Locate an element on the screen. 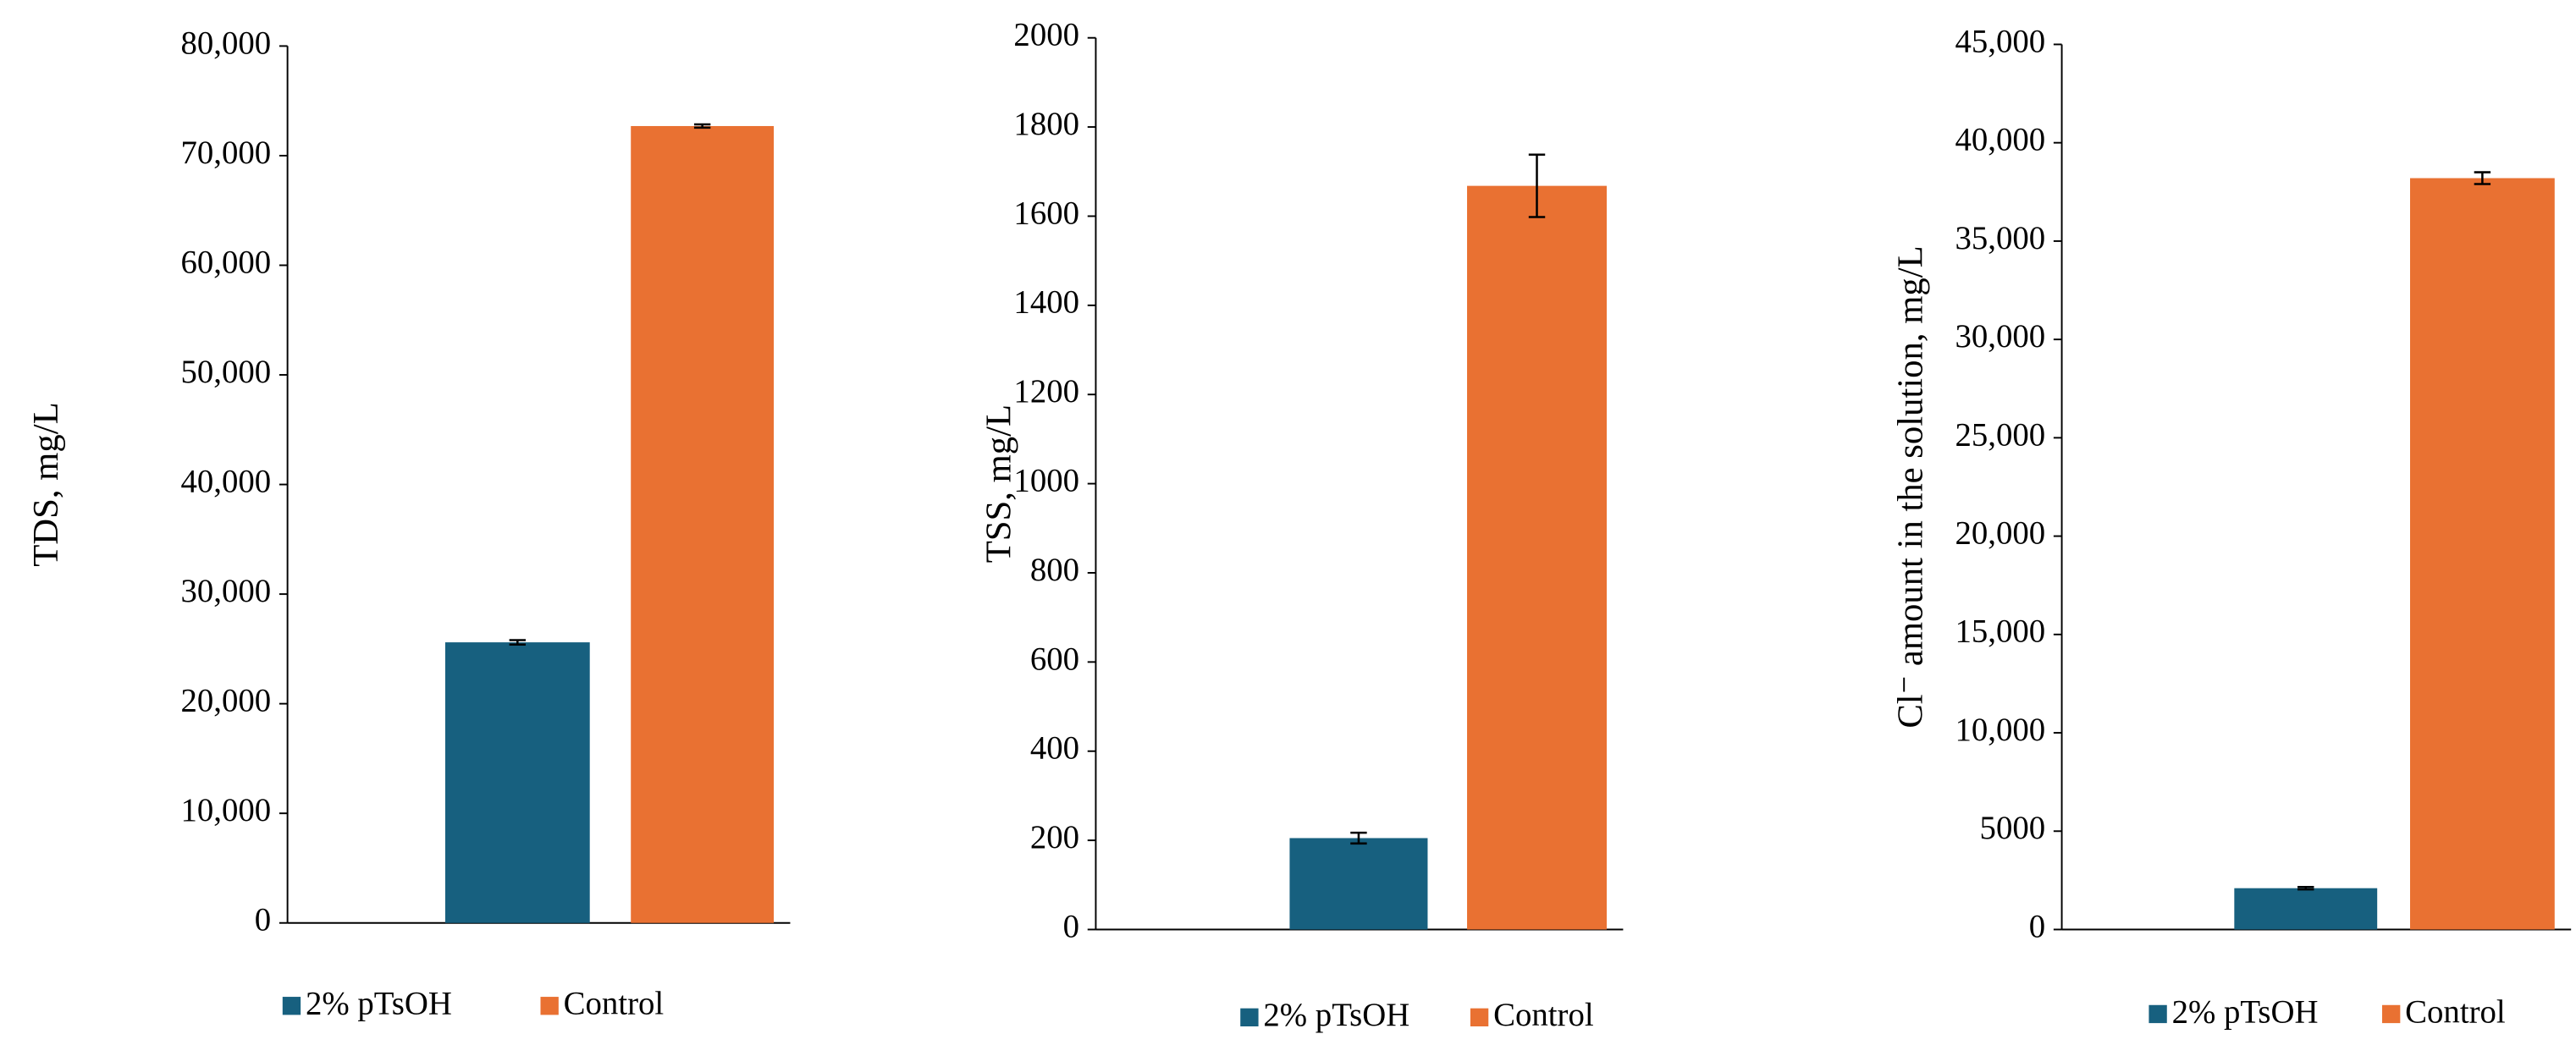 This screenshot has height=1056, width=2576. y-tick-label: 60,000 is located at coordinates (226, 262).